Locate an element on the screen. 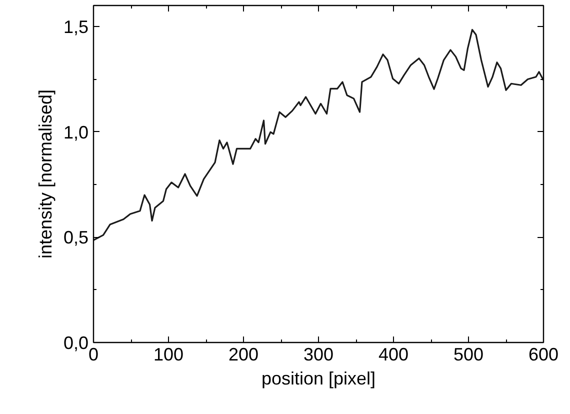  y-tick-label: 1,5 is located at coordinates (76, 27).